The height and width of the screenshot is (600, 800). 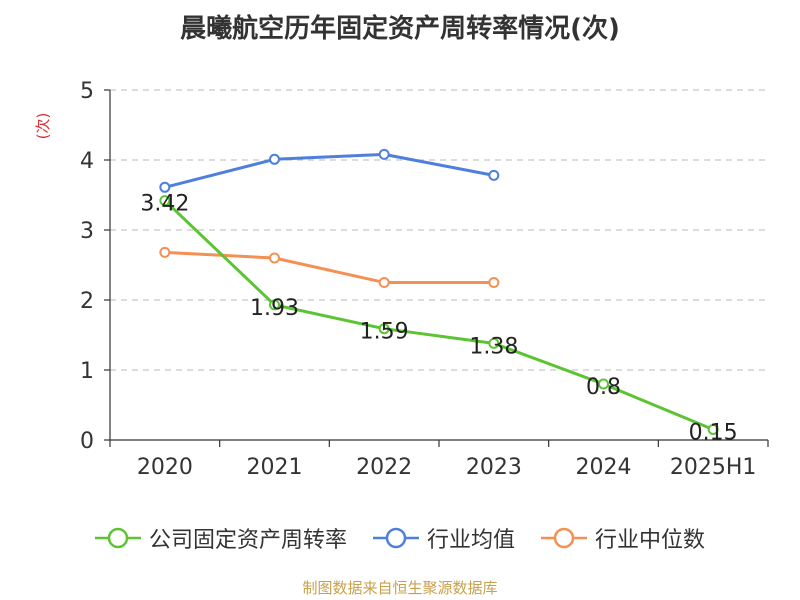 I want to click on x-tick-label: 2022, so click(x=384, y=467).